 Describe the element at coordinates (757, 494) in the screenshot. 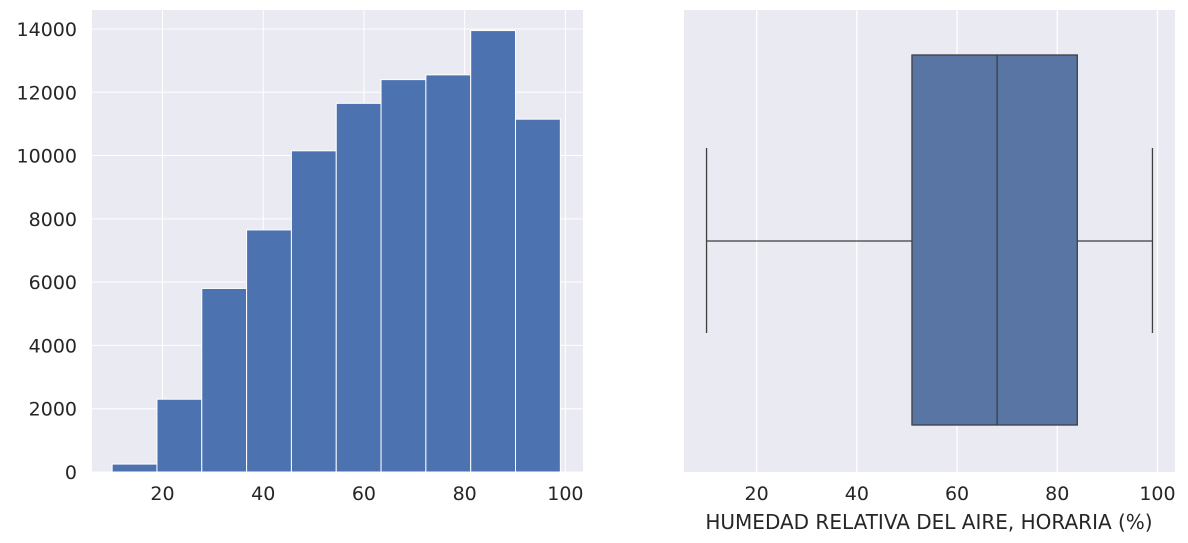

I see `box-x-tick-label: 20` at that location.